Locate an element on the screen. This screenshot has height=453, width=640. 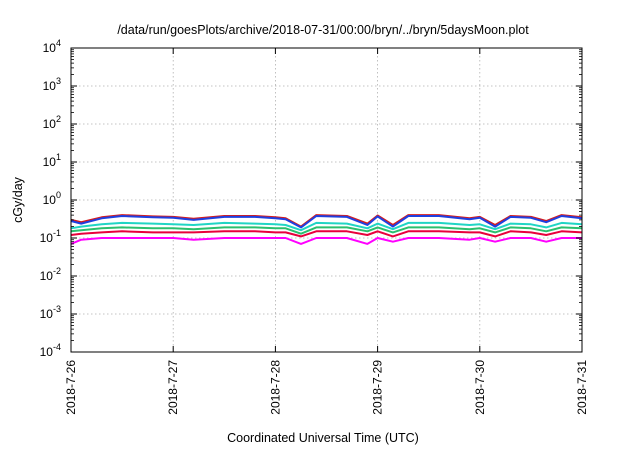
x-axis-label: Coordinated Universal Time (UTC) is located at coordinates (323, 438).